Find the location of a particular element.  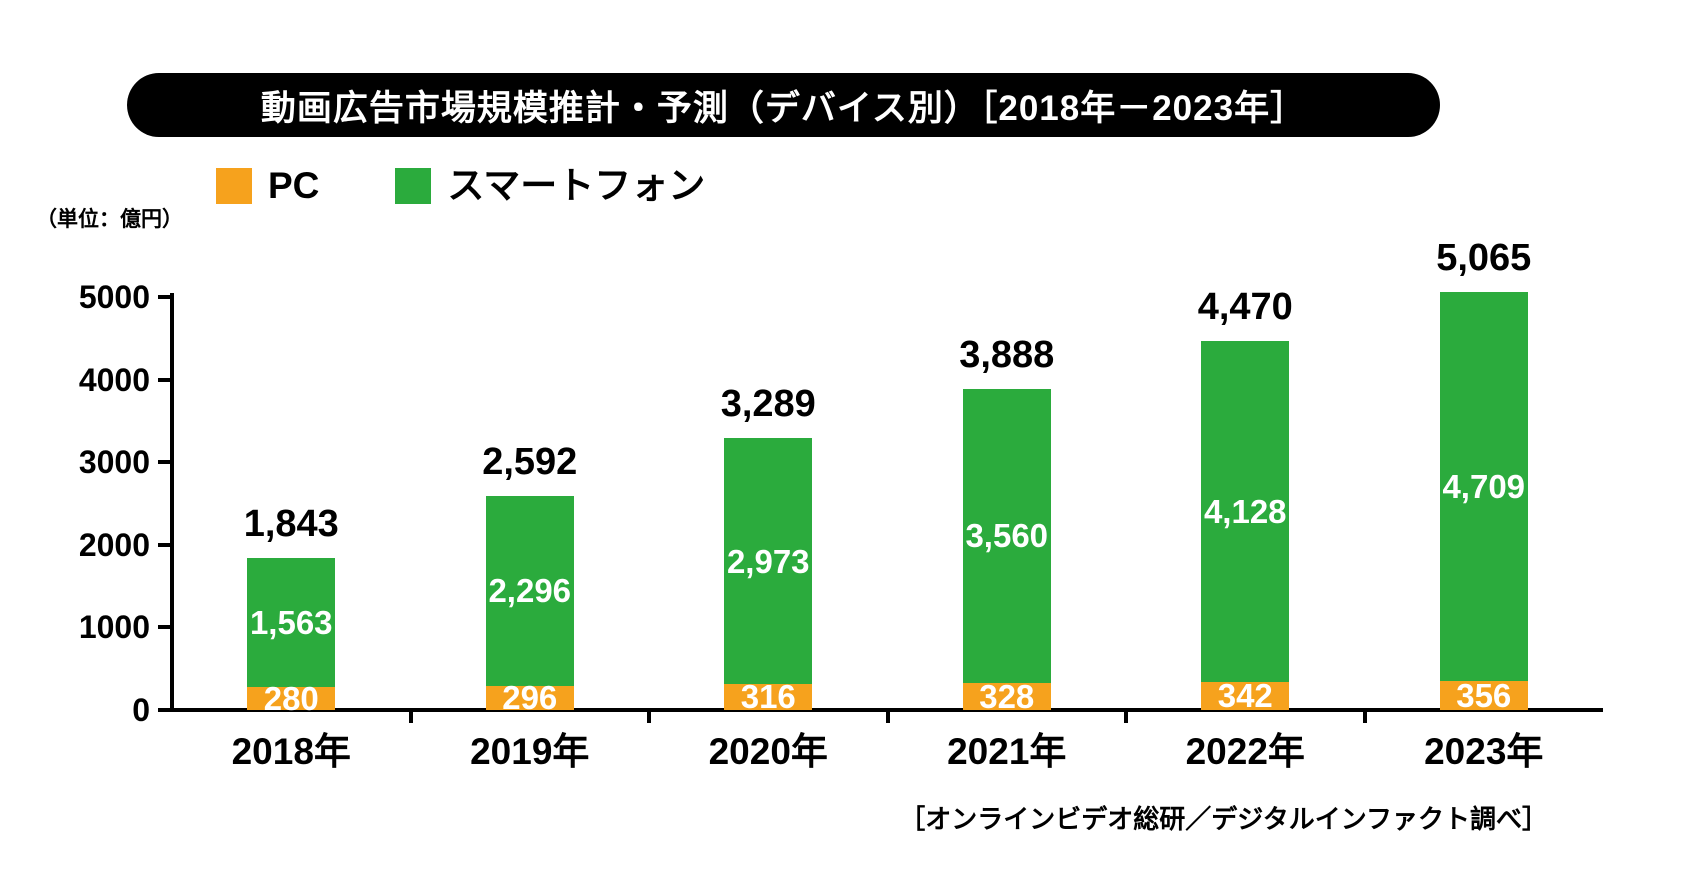

bar-segment-smartphone-2019 is located at coordinates (529, 590).